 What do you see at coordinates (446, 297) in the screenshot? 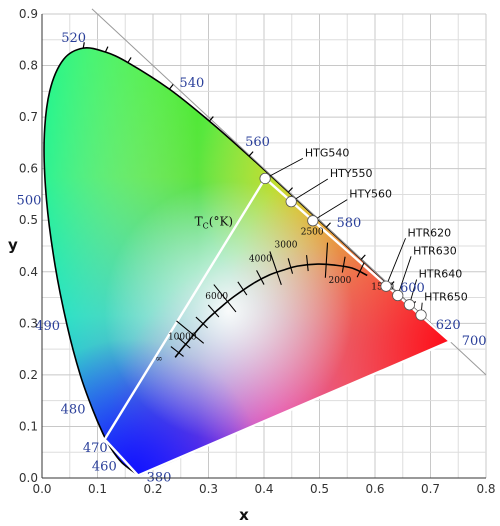
I see `led-label: HTR650` at bounding box center [446, 297].